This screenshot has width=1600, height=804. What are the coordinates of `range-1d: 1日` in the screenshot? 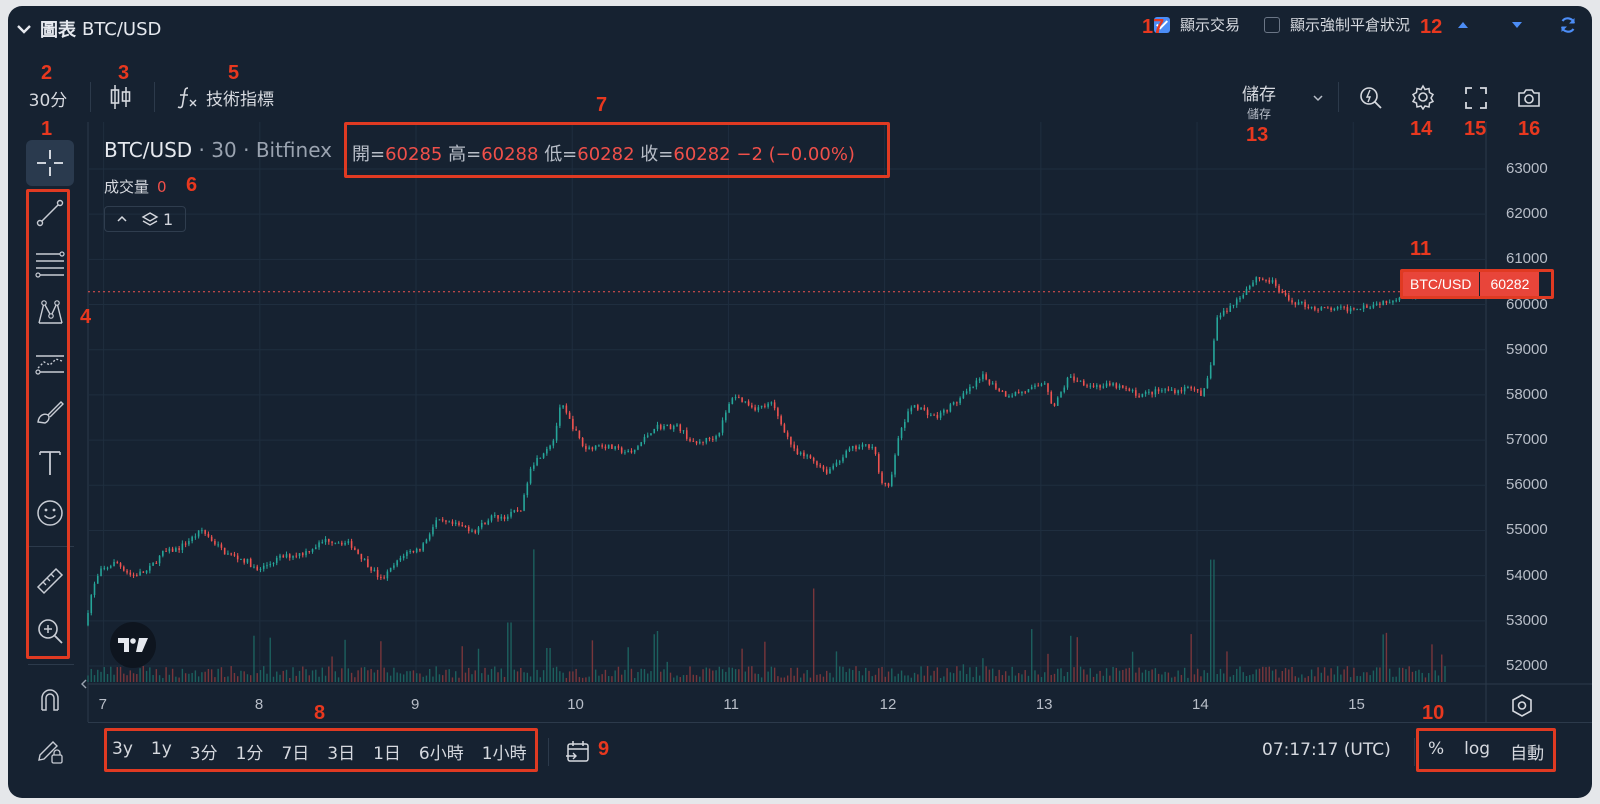 It's located at (387, 754).